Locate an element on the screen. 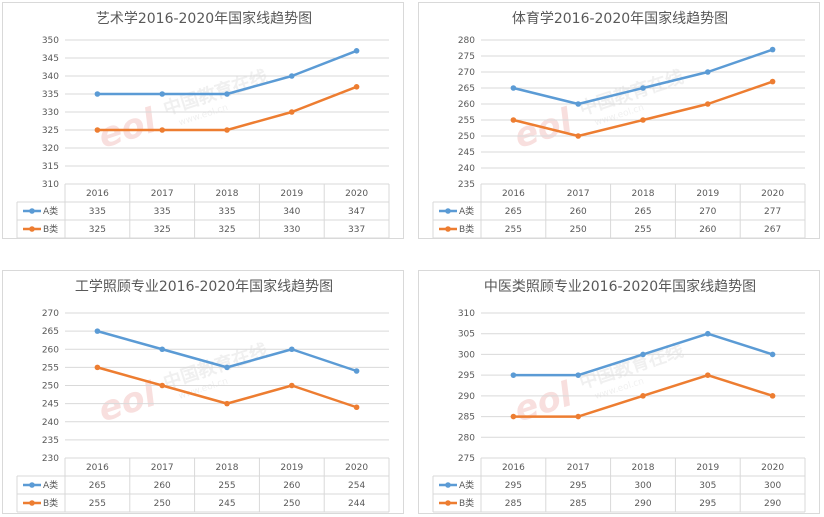  y-tick-label: 235 is located at coordinates (466, 185).